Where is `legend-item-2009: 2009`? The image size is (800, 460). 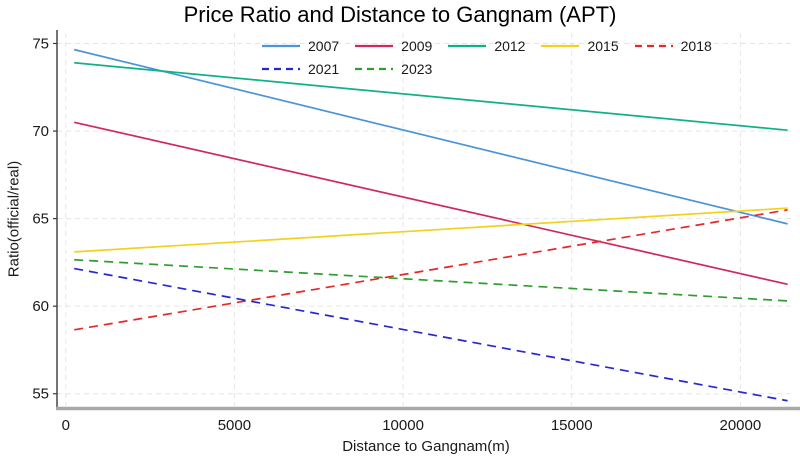 legend-item-2009: 2009 is located at coordinates (393, 46).